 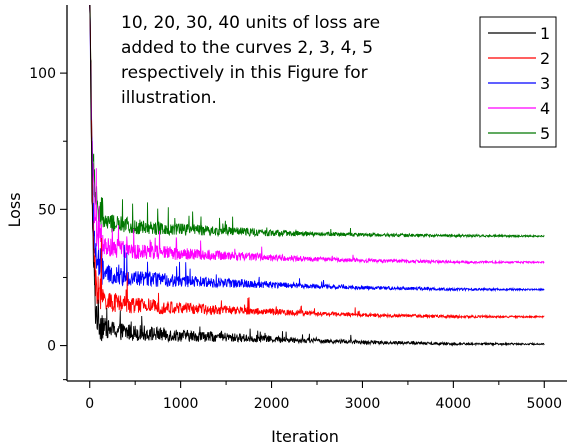 What do you see at coordinates (47, 210) in the screenshot?
I see `y-tick-label: 50` at bounding box center [47, 210].